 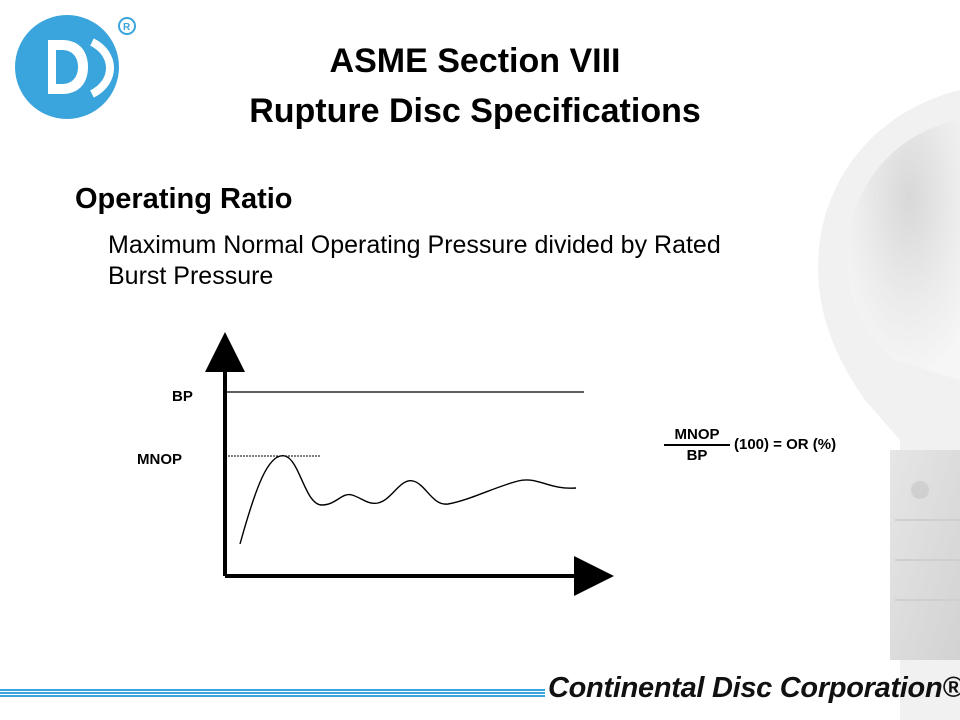 What do you see at coordinates (785, 444) in the screenshot?
I see `formula-tail: (100) = OR (%)` at bounding box center [785, 444].